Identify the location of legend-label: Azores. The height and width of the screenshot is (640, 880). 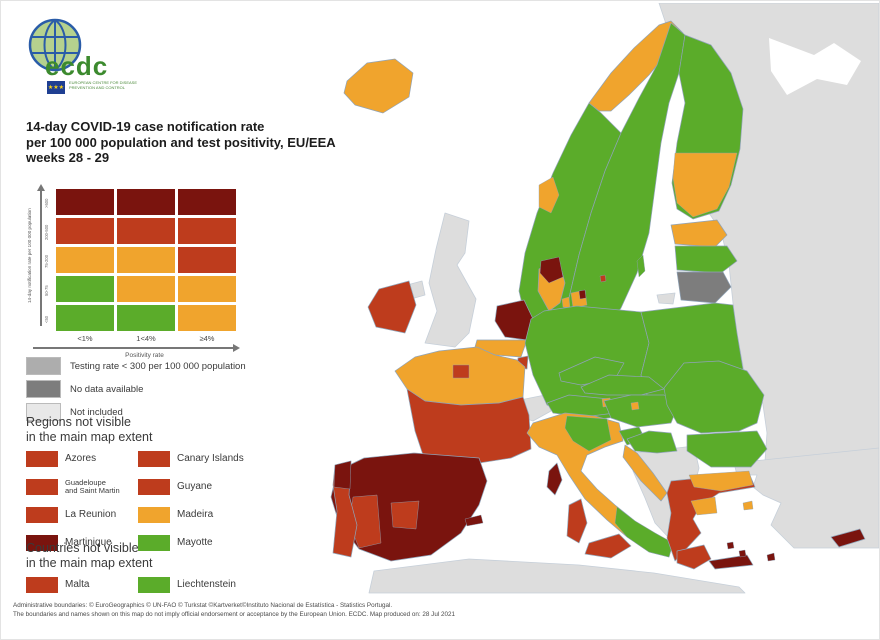
(81, 458).